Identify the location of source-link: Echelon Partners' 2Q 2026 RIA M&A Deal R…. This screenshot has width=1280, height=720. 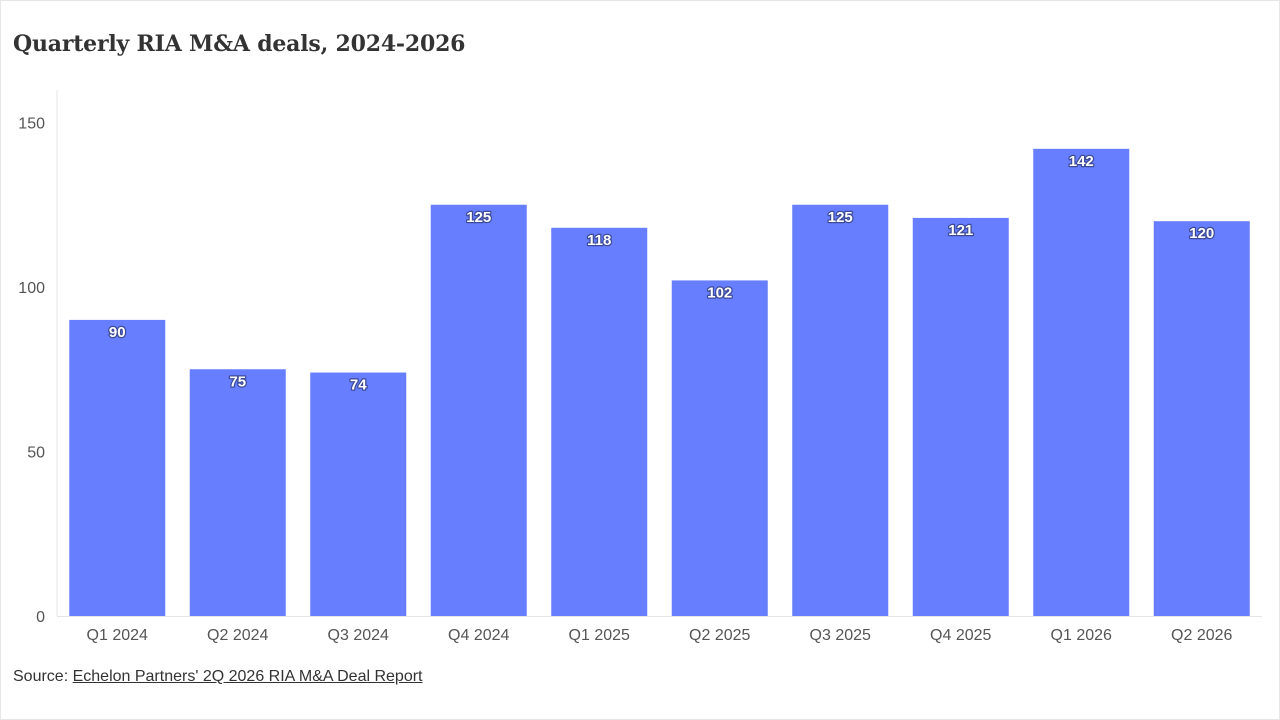
(247, 676).